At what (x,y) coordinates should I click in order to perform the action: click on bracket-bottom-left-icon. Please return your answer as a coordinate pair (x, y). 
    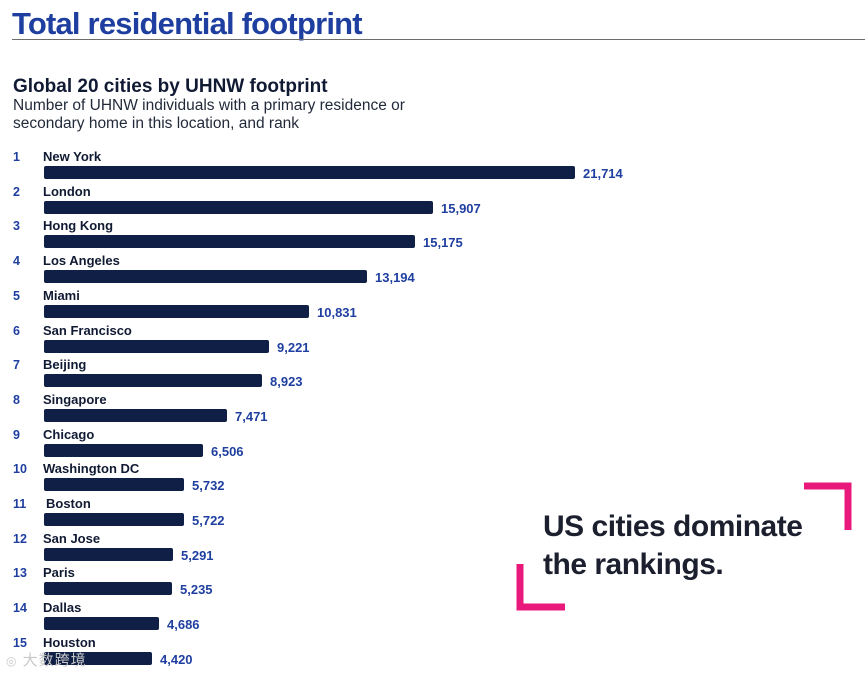
    Looking at the image, I should click on (540, 587).